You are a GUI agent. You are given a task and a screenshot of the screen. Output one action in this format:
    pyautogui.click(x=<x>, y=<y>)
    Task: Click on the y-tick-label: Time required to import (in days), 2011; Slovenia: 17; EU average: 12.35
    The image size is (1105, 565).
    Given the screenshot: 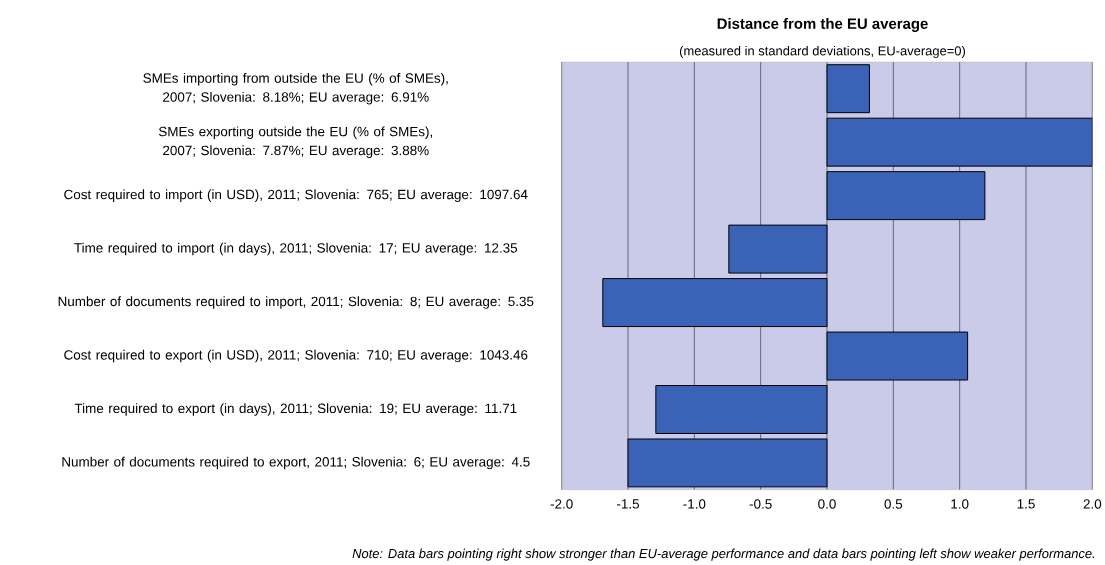 What is the action you would take?
    pyautogui.click(x=296, y=249)
    